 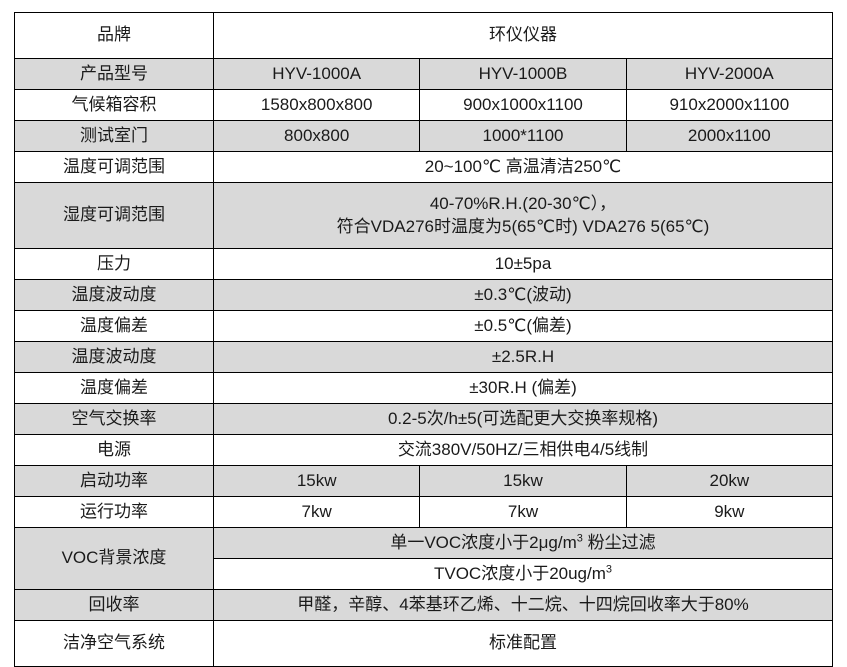 What do you see at coordinates (523, 512) in the screenshot?
I see `cell-running-1000b: 7kw` at bounding box center [523, 512].